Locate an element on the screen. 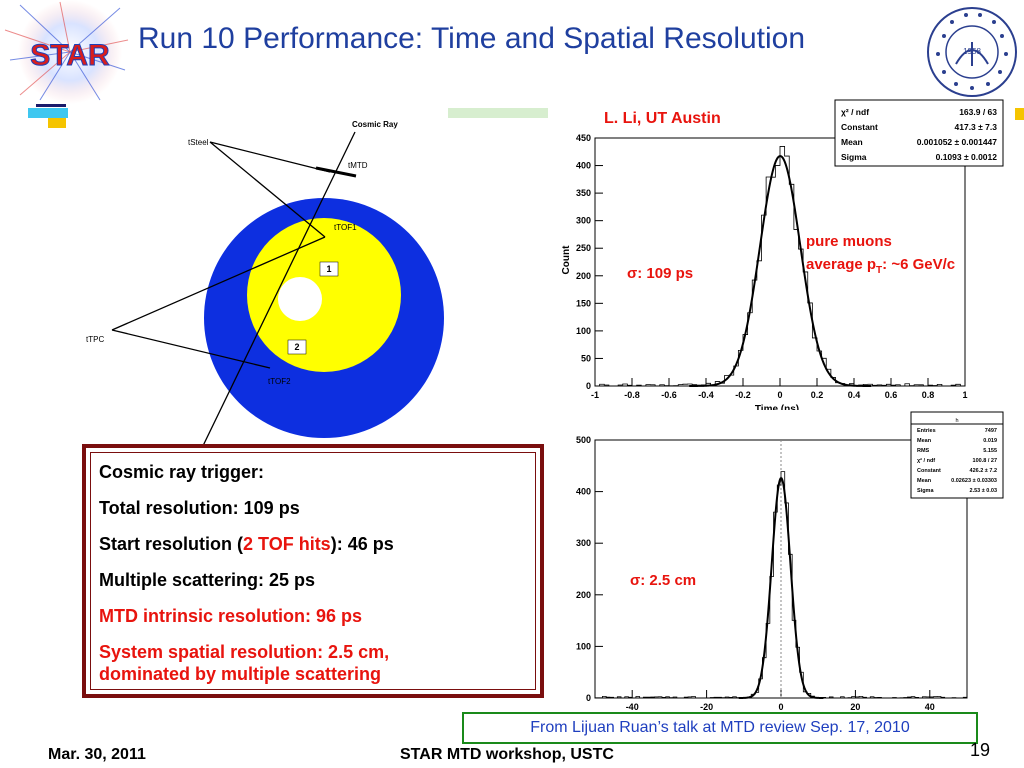 The image size is (1024, 768). y-tick-label: 50 is located at coordinates (586, 358).